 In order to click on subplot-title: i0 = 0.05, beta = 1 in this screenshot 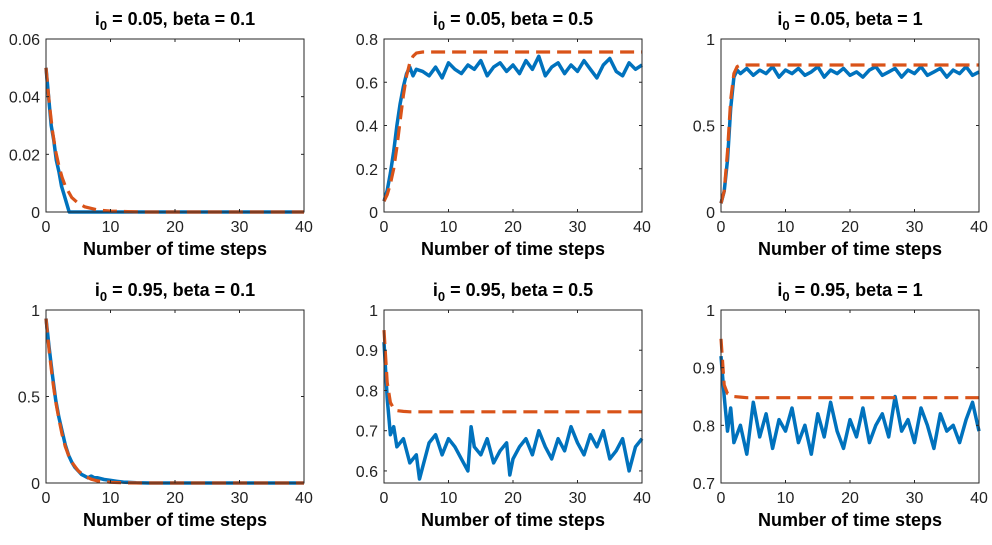, I will do `click(849, 21)`.